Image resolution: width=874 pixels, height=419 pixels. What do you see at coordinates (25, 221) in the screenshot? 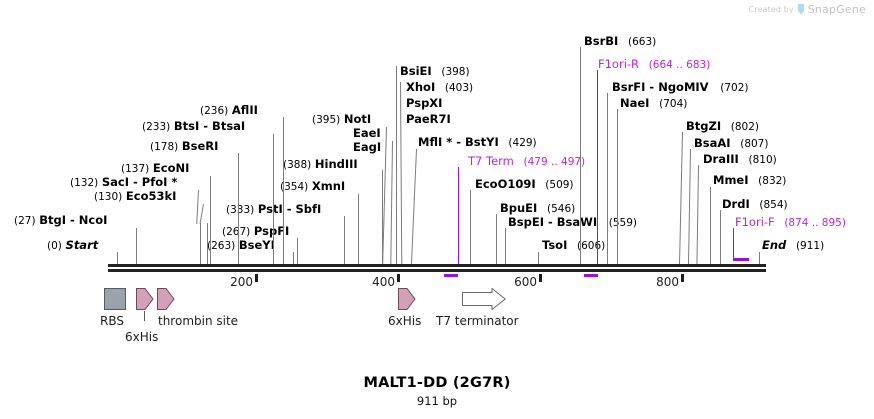
I see `site-pos: (27)` at bounding box center [25, 221].